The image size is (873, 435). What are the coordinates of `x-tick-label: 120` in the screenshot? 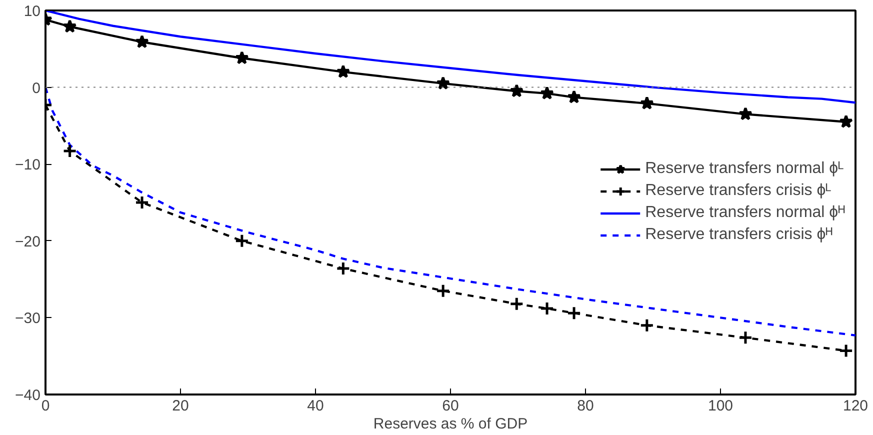 It's located at (855, 406).